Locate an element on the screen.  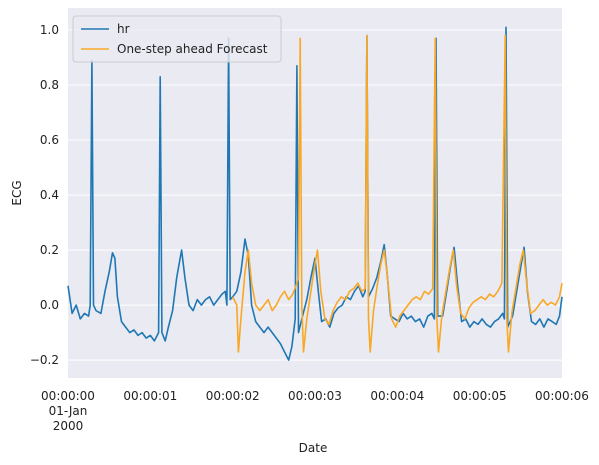
x-tick-label: 00:00:05 is located at coordinates (480, 396).